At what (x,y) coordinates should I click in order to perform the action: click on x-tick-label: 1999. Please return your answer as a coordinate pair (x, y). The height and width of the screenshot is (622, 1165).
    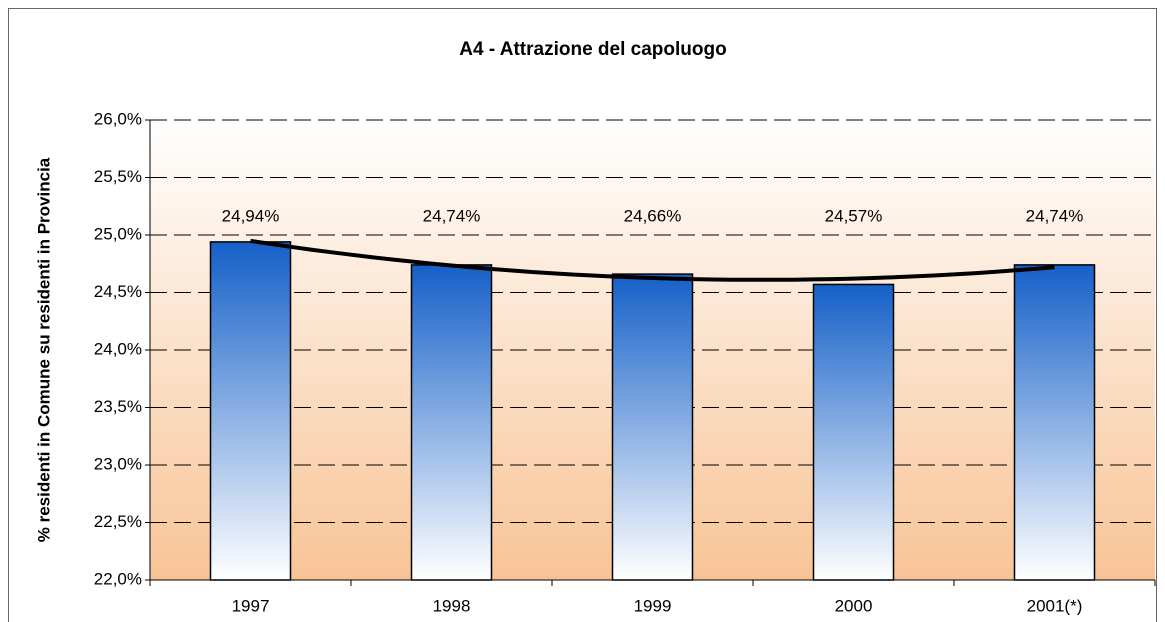
    Looking at the image, I should click on (653, 605).